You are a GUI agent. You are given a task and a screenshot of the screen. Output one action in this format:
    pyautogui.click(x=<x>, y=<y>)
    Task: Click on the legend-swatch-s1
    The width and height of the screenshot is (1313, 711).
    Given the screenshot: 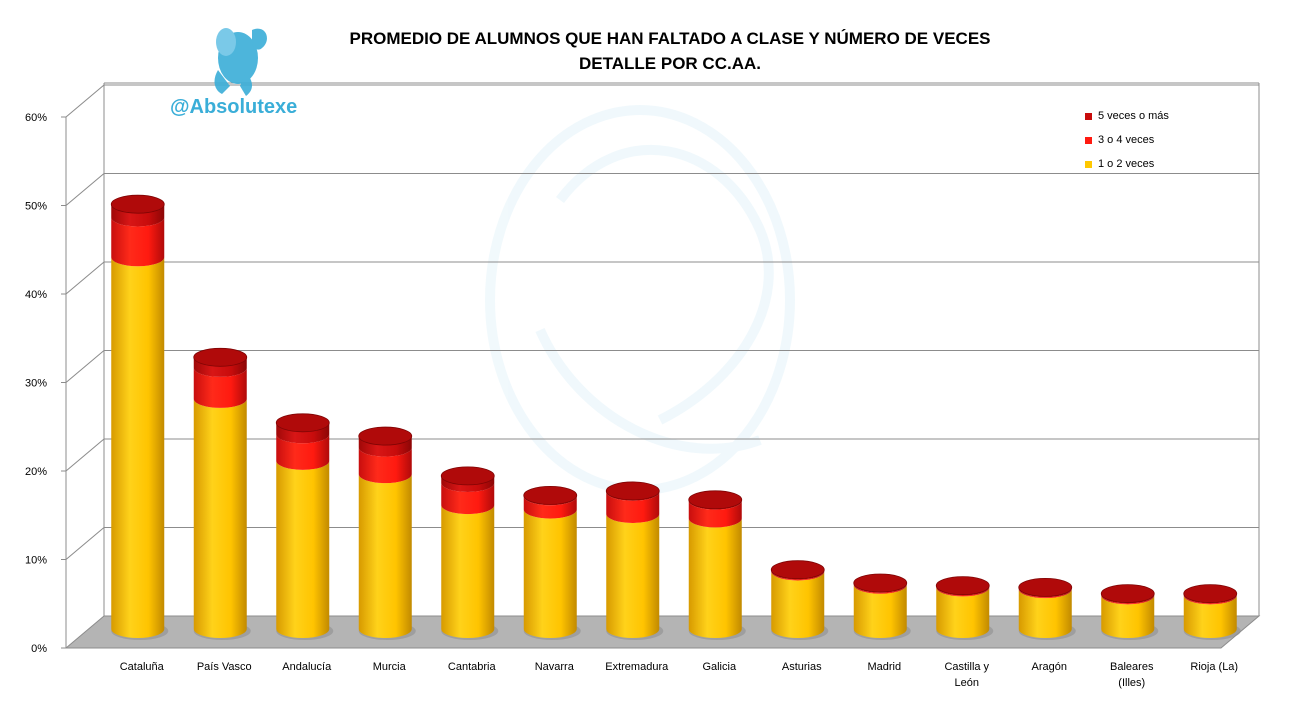 What is the action you would take?
    pyautogui.click(x=1088, y=164)
    